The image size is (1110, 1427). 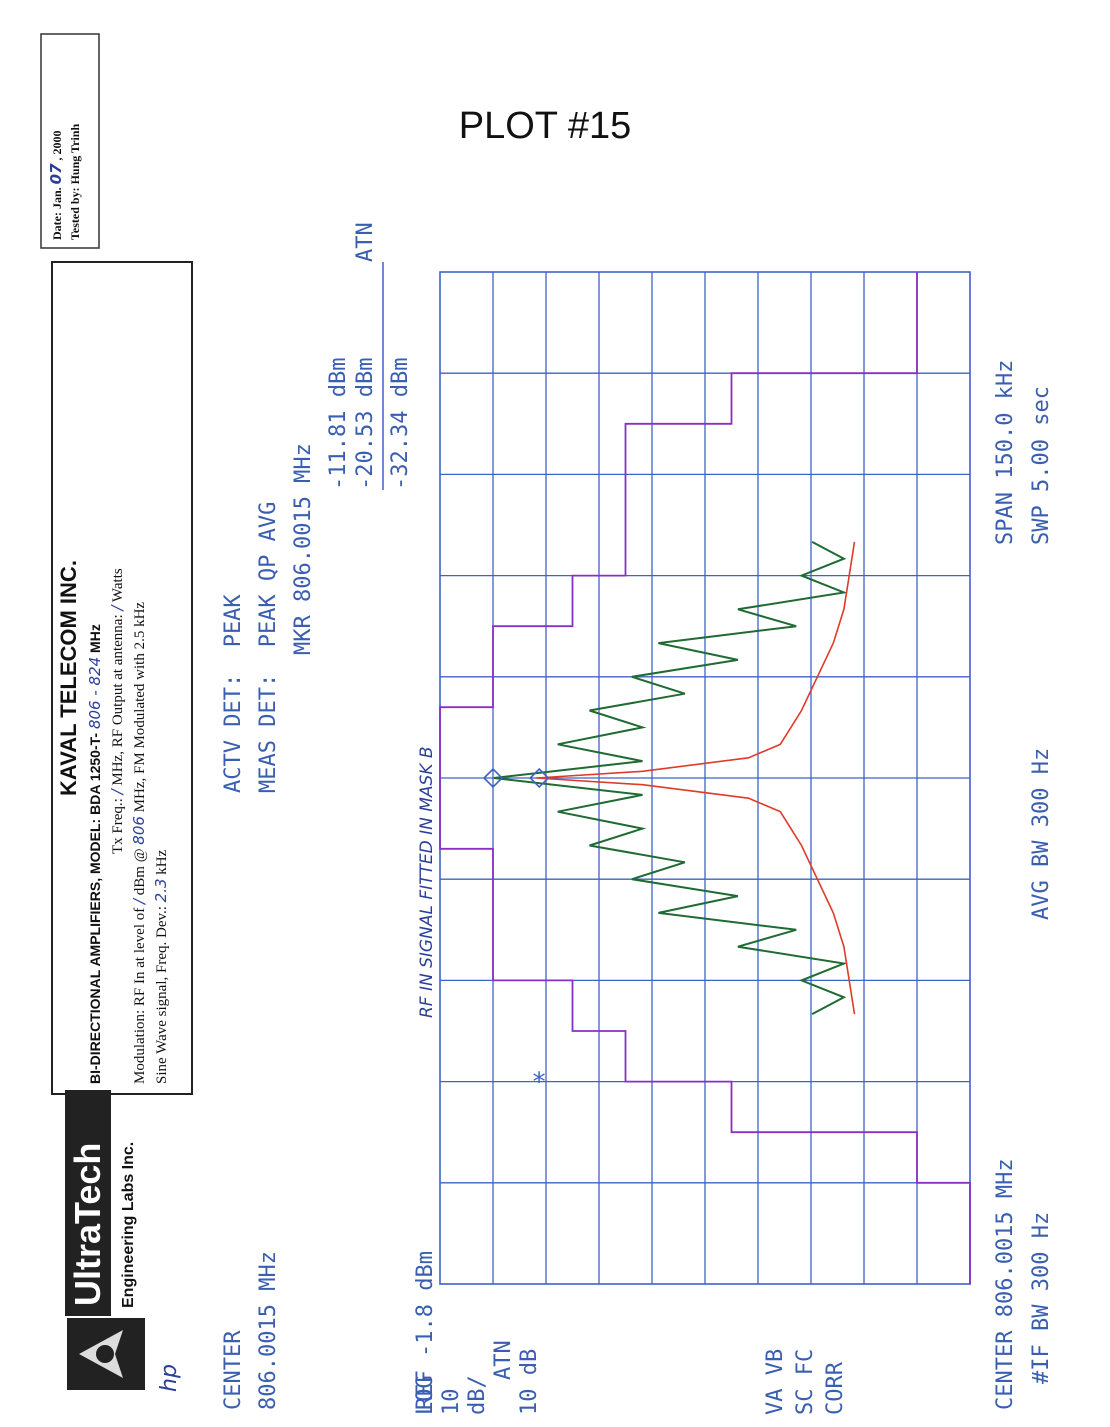 I want to click on db-per-div-value: 10, so click(x=451, y=1402).